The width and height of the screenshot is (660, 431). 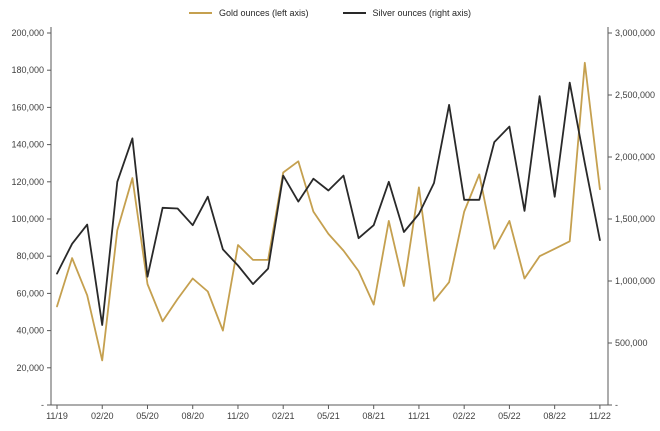 What do you see at coordinates (30, 368) in the screenshot?
I see `left-axis-tick-label: 20,000` at bounding box center [30, 368].